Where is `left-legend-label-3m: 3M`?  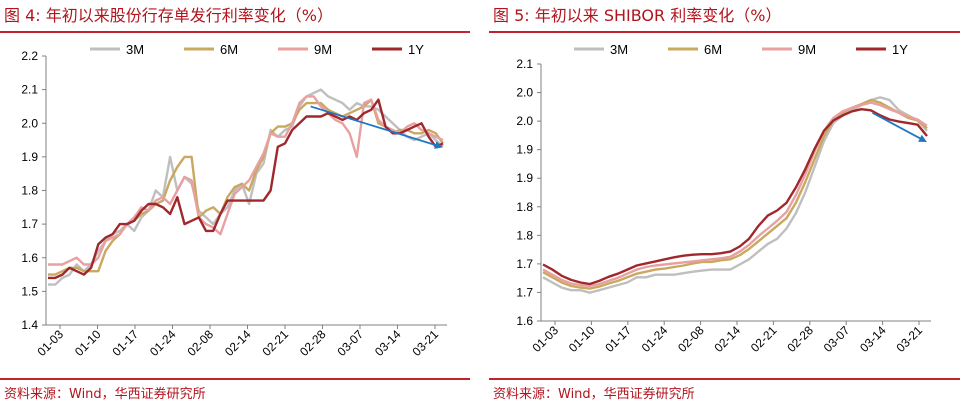
left-legend-label-3m: 3M is located at coordinates (135, 49).